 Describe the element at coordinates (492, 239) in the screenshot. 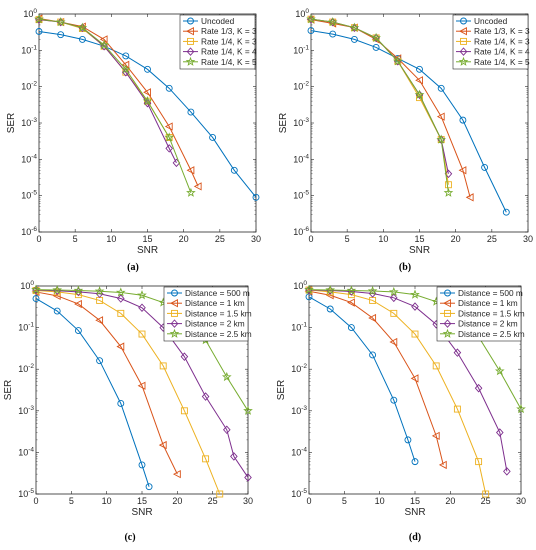

I see `x-tick-label: 25` at that location.